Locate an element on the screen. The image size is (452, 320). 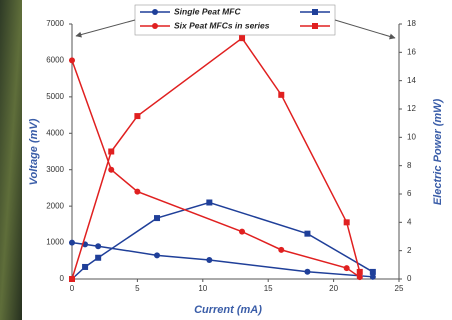
legend-label: Single Peat MFC is located at coordinates (207, 11).